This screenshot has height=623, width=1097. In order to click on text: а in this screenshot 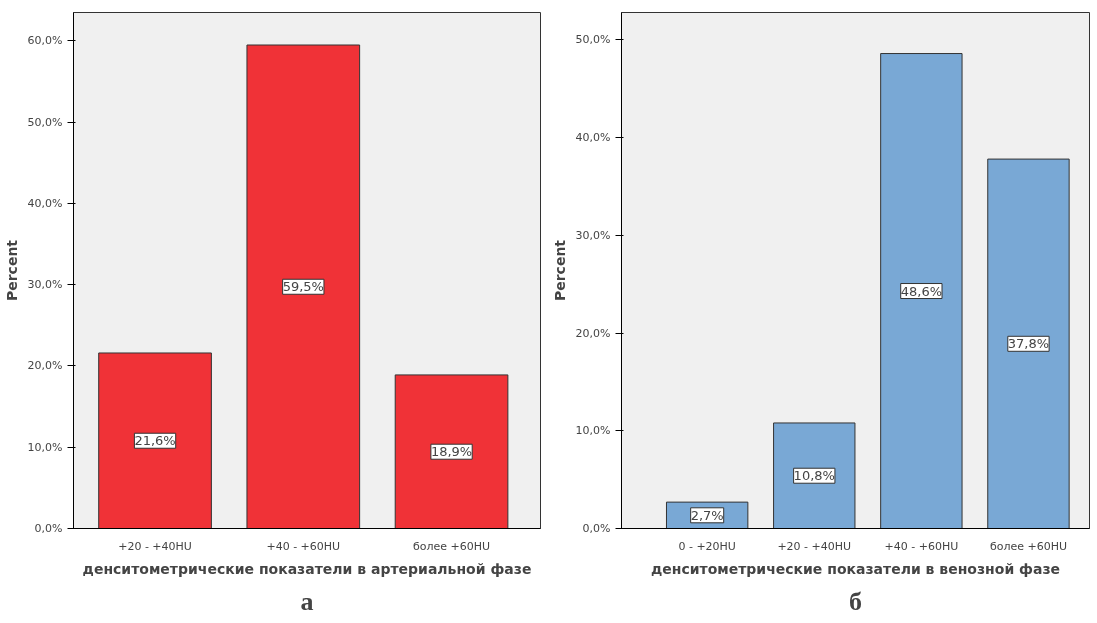, I will do `click(307, 601)`.